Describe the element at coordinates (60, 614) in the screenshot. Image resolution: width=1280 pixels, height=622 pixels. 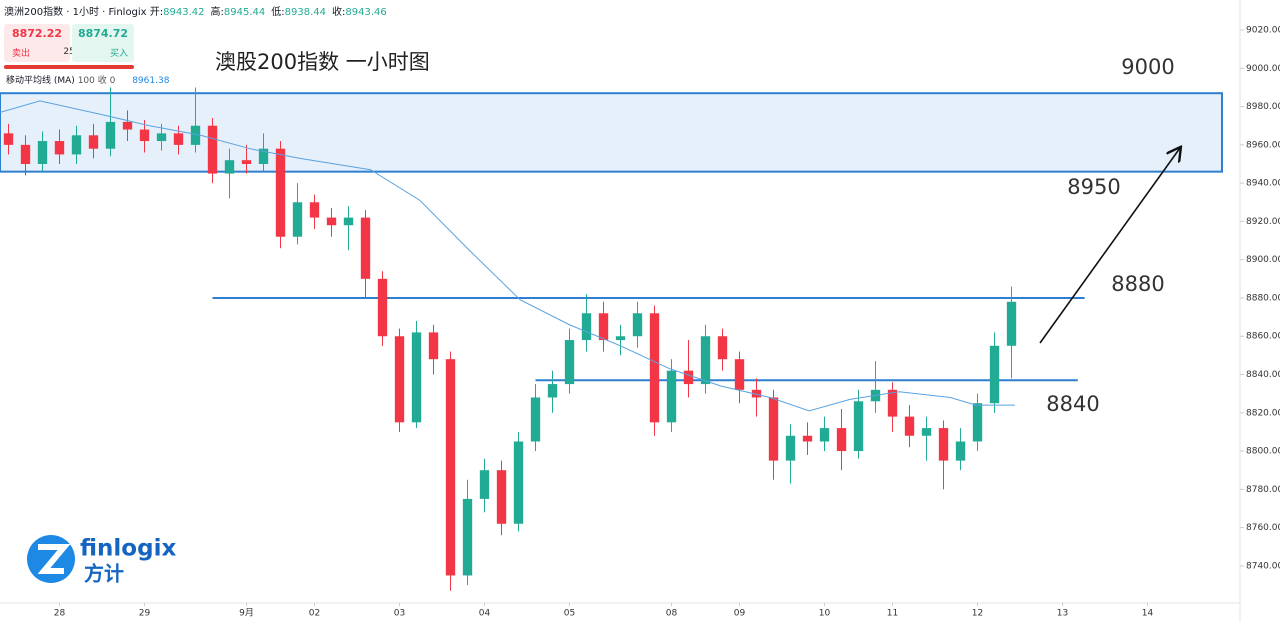
I see `x-tick-label: 28` at that location.